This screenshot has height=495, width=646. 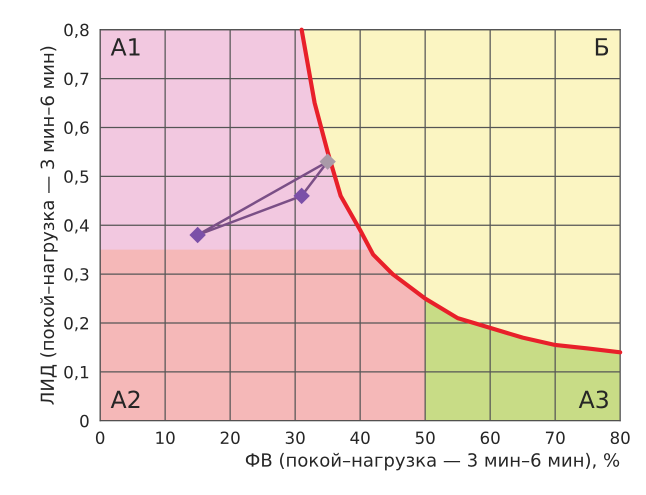 What do you see at coordinates (555, 437) in the screenshot?
I see `x-tick-label: 70` at bounding box center [555, 437].